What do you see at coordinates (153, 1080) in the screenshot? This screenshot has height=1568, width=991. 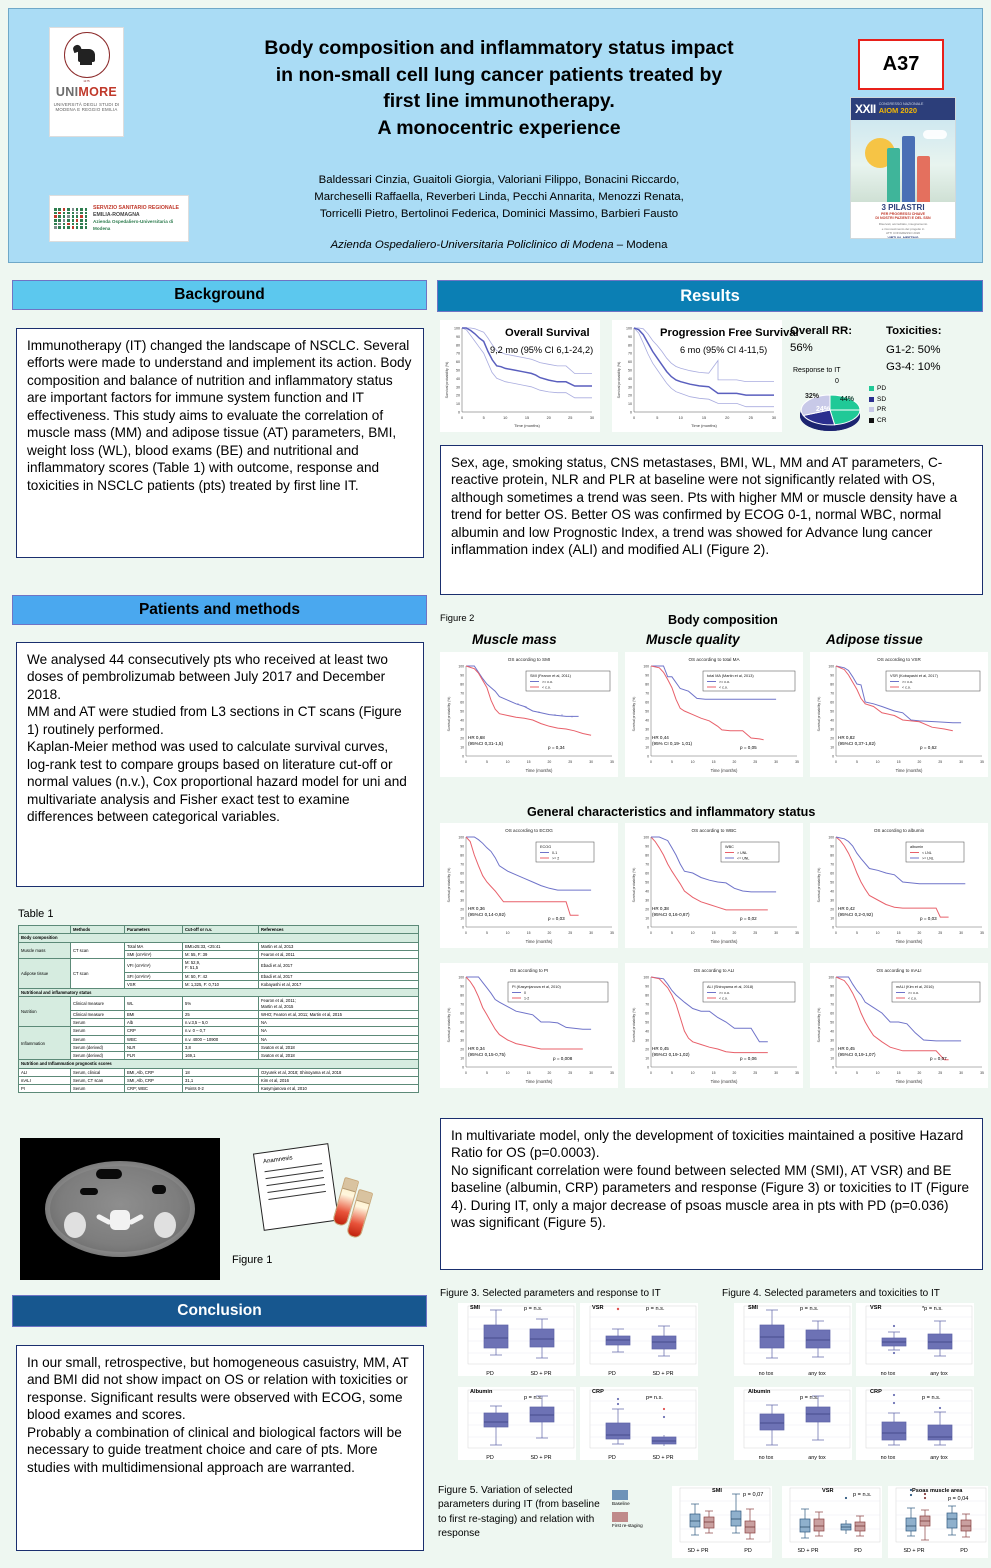 I see `cell-parameters: SMI, Alb, CRP` at bounding box center [153, 1080].